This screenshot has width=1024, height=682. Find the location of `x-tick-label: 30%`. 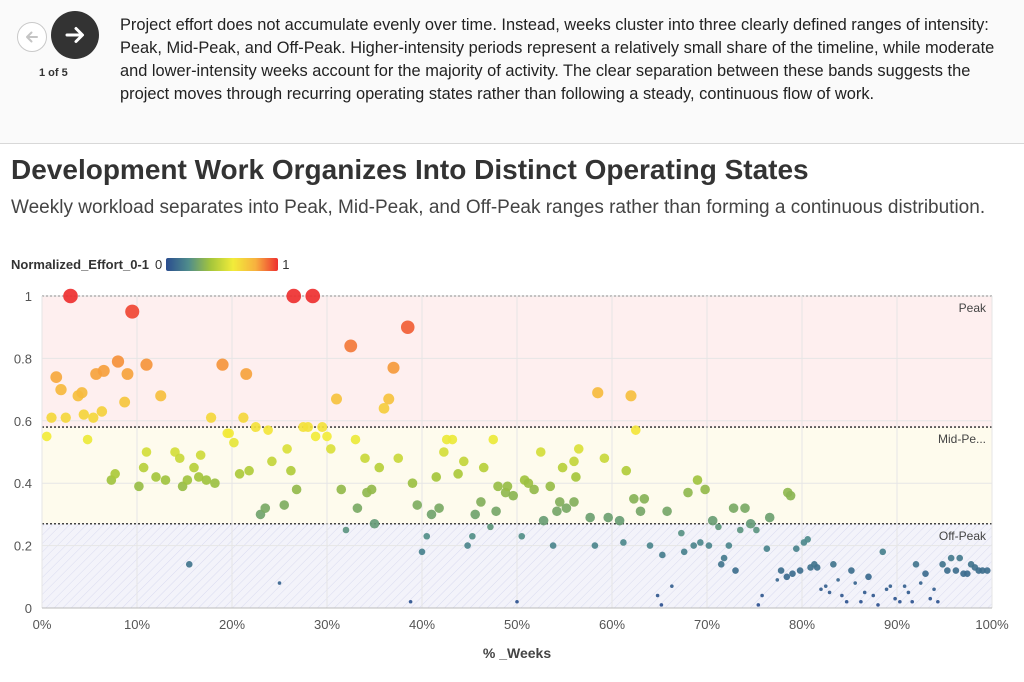

x-tick-label: 30% is located at coordinates (327, 624).